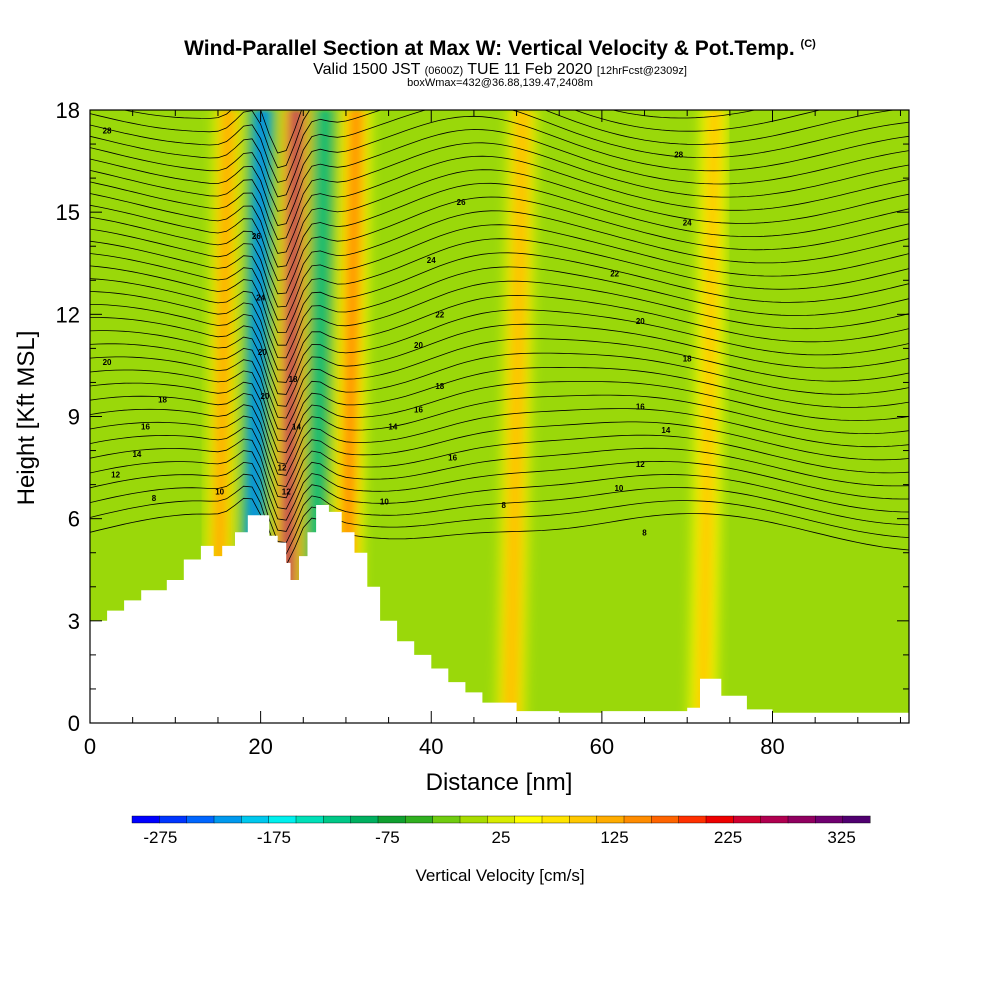  What do you see at coordinates (772, 746) in the screenshot?
I see `x-tick-label: 80` at bounding box center [772, 746].